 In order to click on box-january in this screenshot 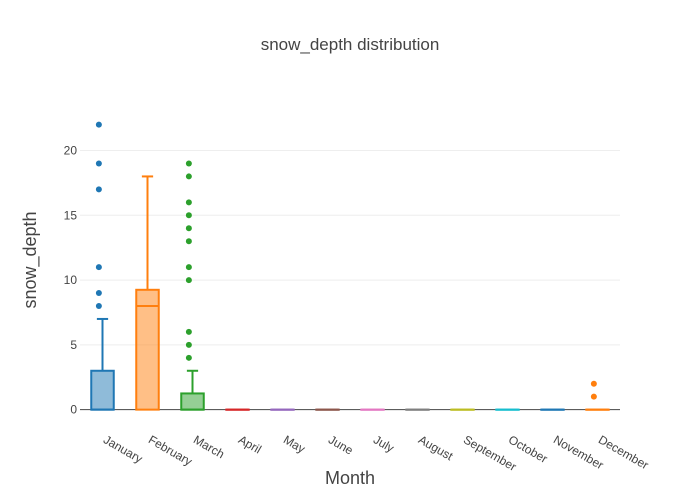, I will do `click(102, 266)`.